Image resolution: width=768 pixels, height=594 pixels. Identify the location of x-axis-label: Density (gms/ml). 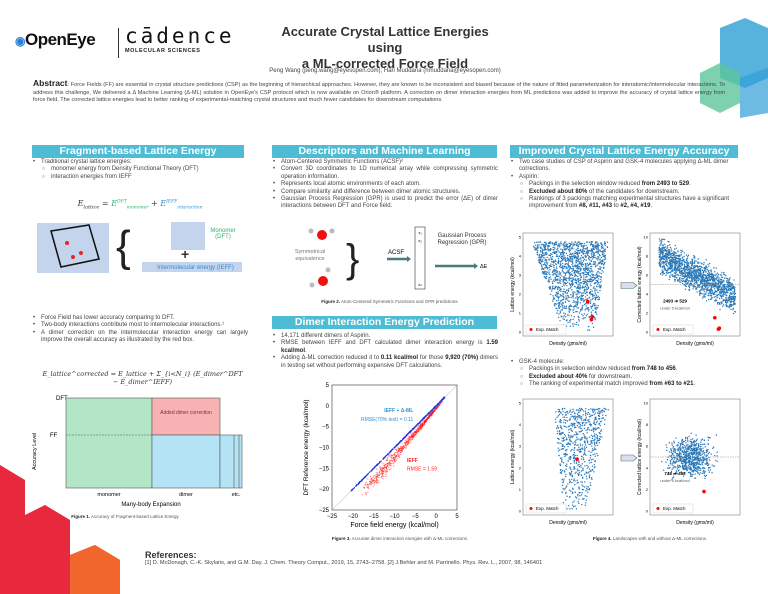
(568, 523).